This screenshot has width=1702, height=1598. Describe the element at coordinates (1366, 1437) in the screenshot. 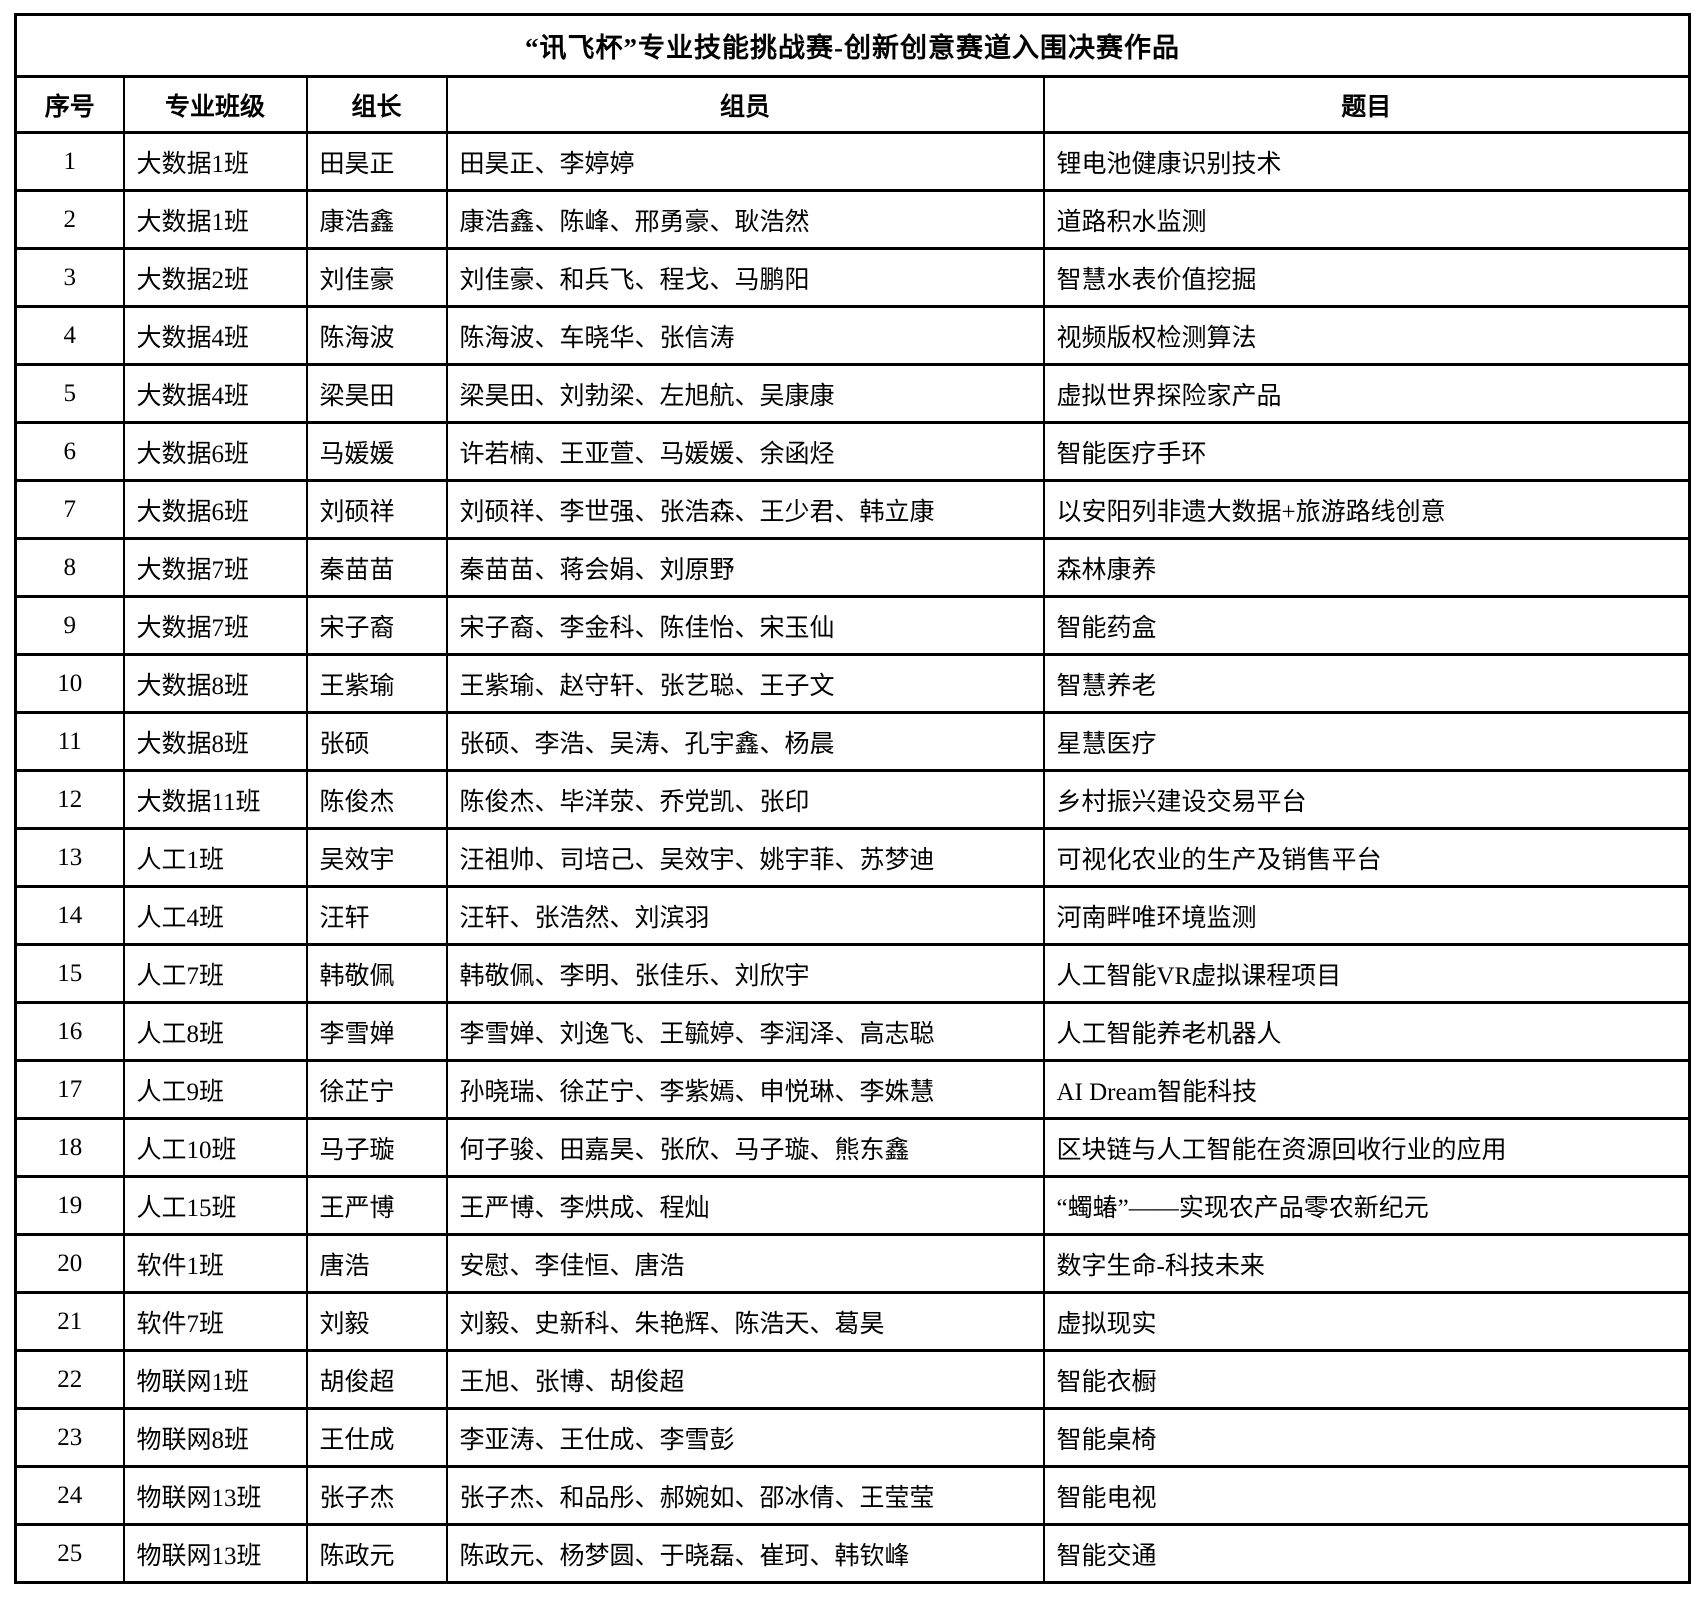

I see `cell-topic: 智能桌椅` at that location.